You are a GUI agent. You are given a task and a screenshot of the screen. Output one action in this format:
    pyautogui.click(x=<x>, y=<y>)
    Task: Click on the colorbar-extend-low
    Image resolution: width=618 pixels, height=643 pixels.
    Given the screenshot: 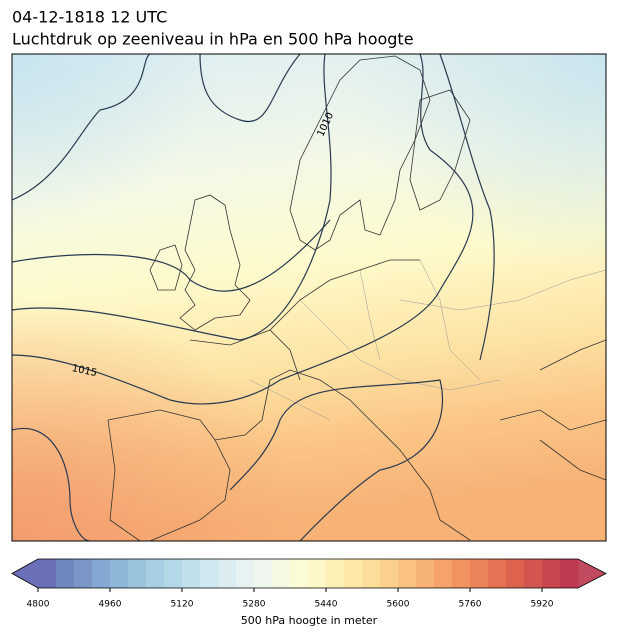 What is the action you would take?
    pyautogui.click(x=25, y=573)
    